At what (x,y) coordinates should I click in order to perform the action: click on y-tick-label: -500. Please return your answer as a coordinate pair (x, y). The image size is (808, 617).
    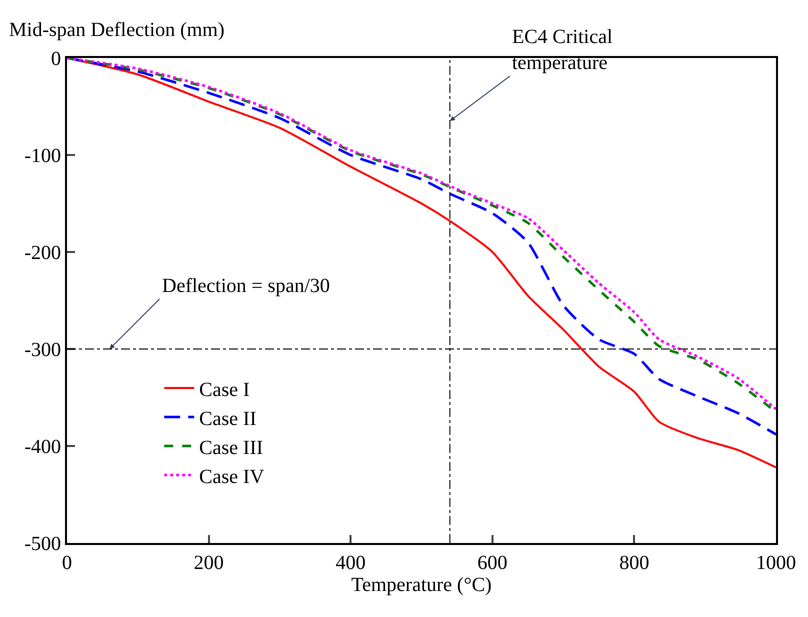
    Looking at the image, I should click on (42, 544).